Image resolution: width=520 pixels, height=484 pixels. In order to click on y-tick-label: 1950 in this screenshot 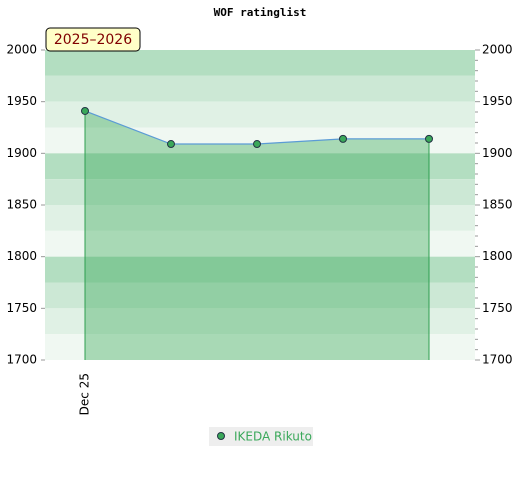, I will do `click(21, 101)`.